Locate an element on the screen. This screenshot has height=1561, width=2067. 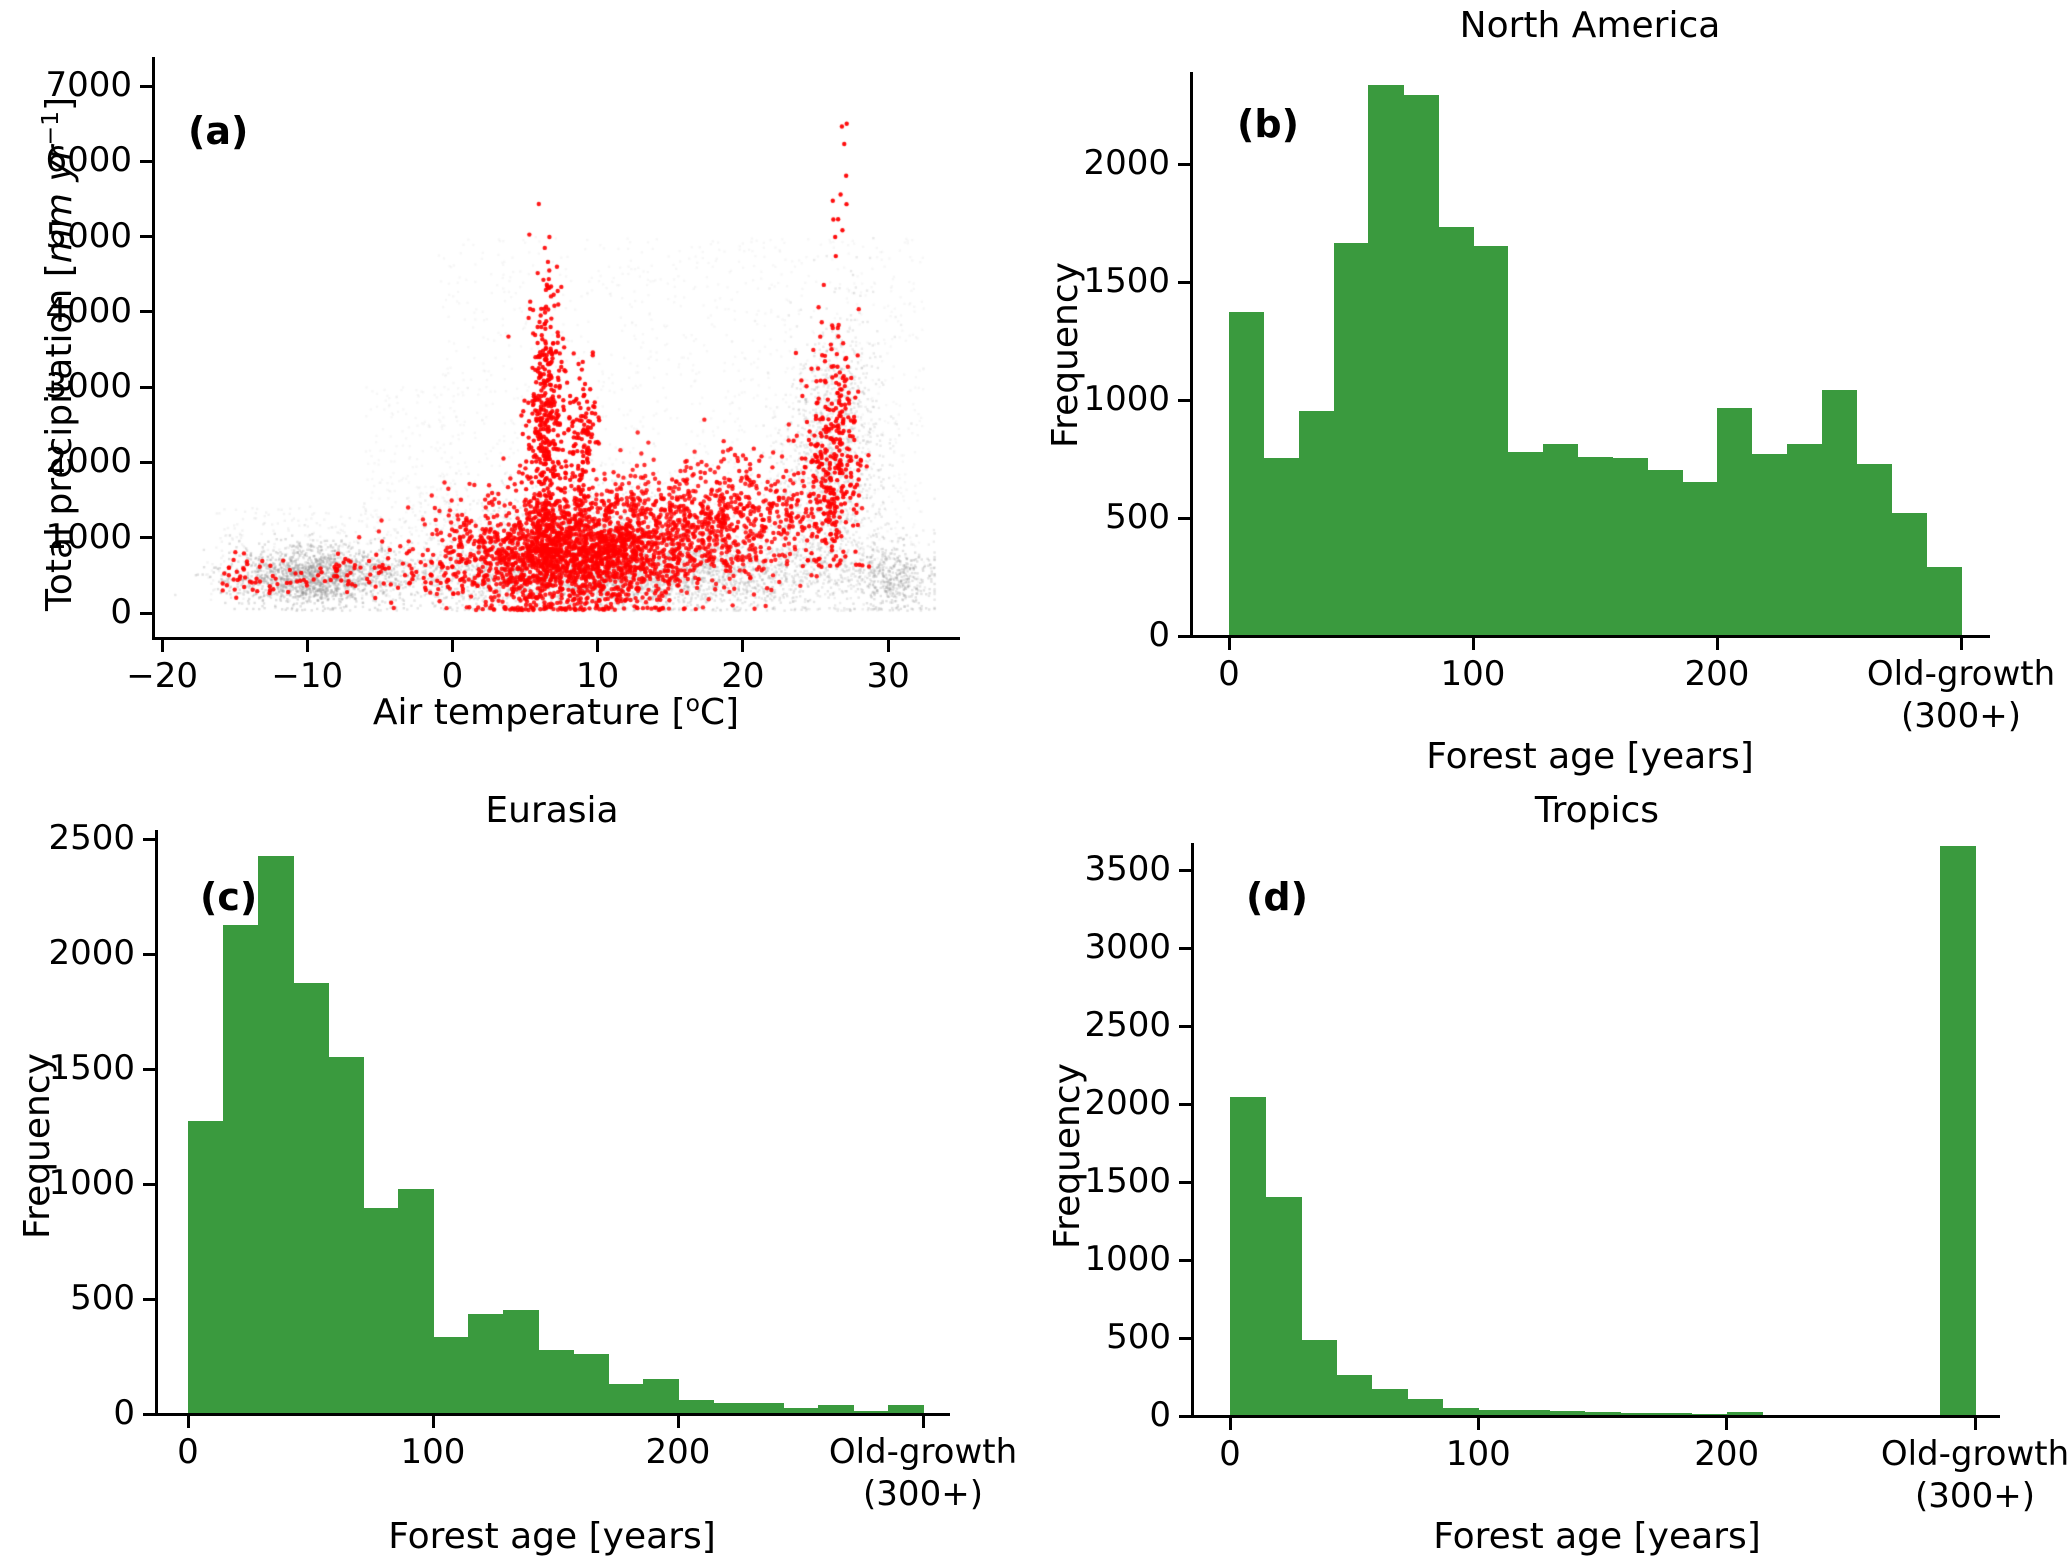
panel-title-tropics: Tropics is located at coordinates (1597, 810).